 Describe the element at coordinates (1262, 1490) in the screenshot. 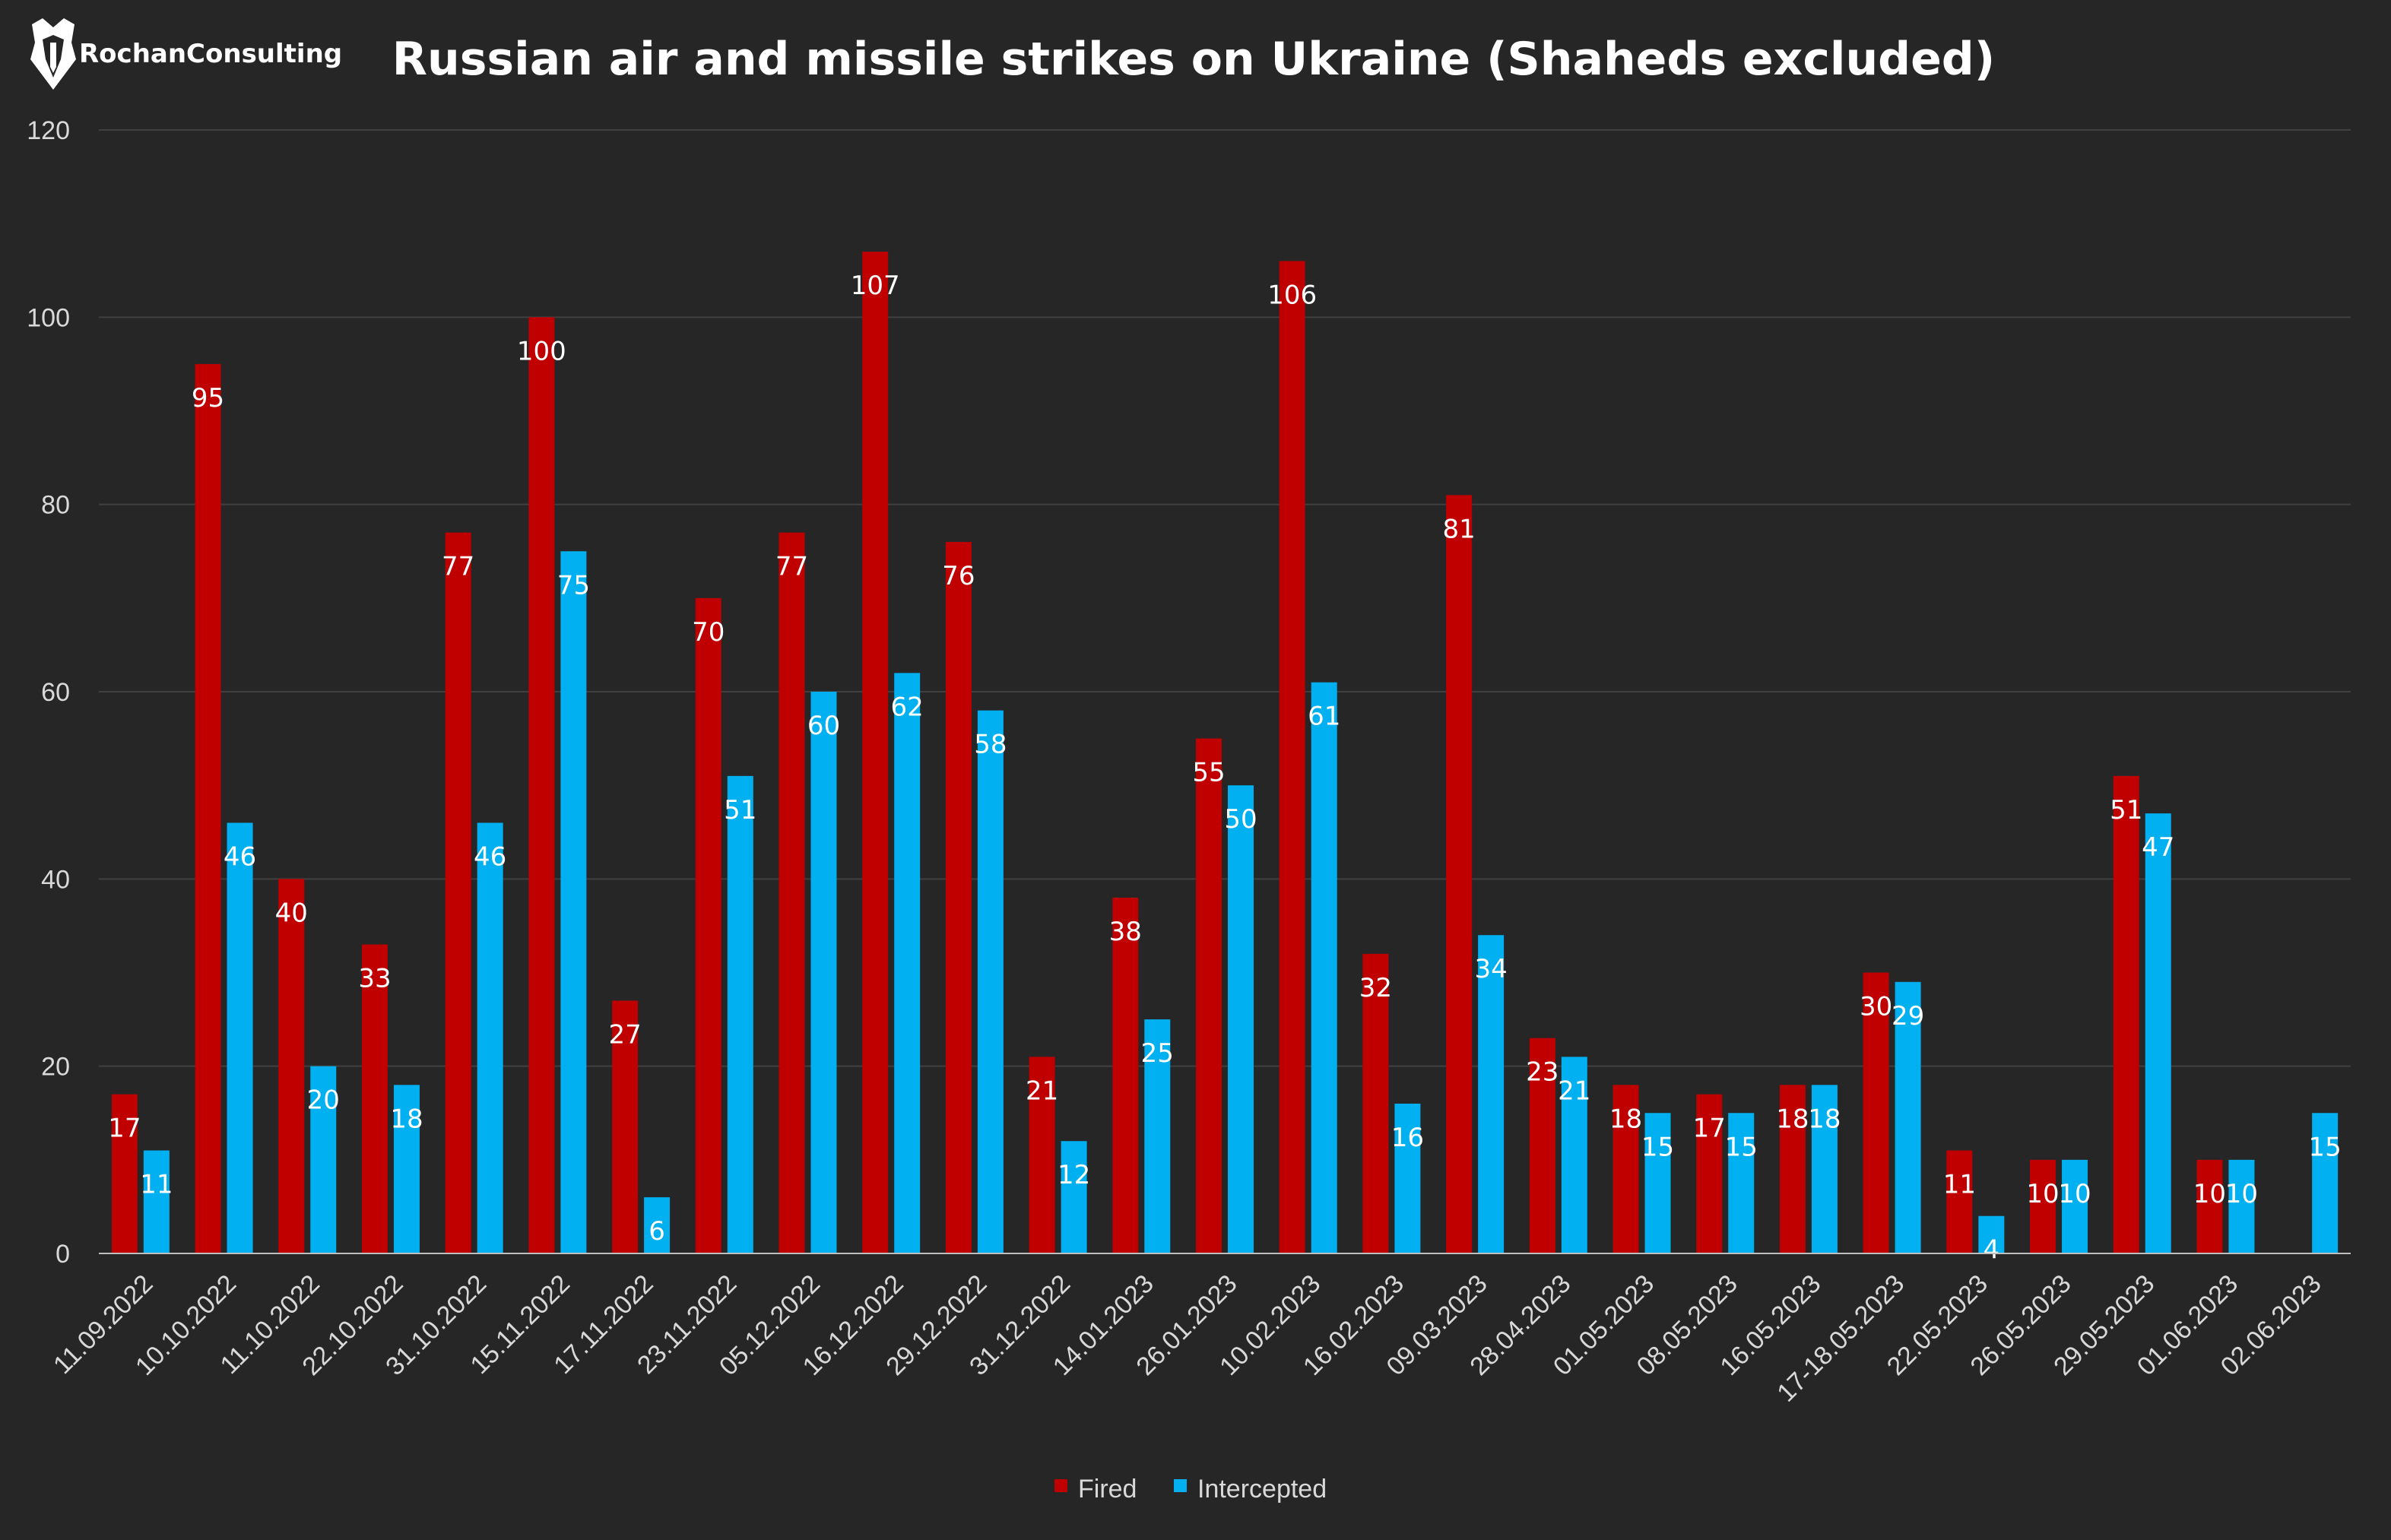

I see `legend-label-intercepted: Intercepted` at that location.